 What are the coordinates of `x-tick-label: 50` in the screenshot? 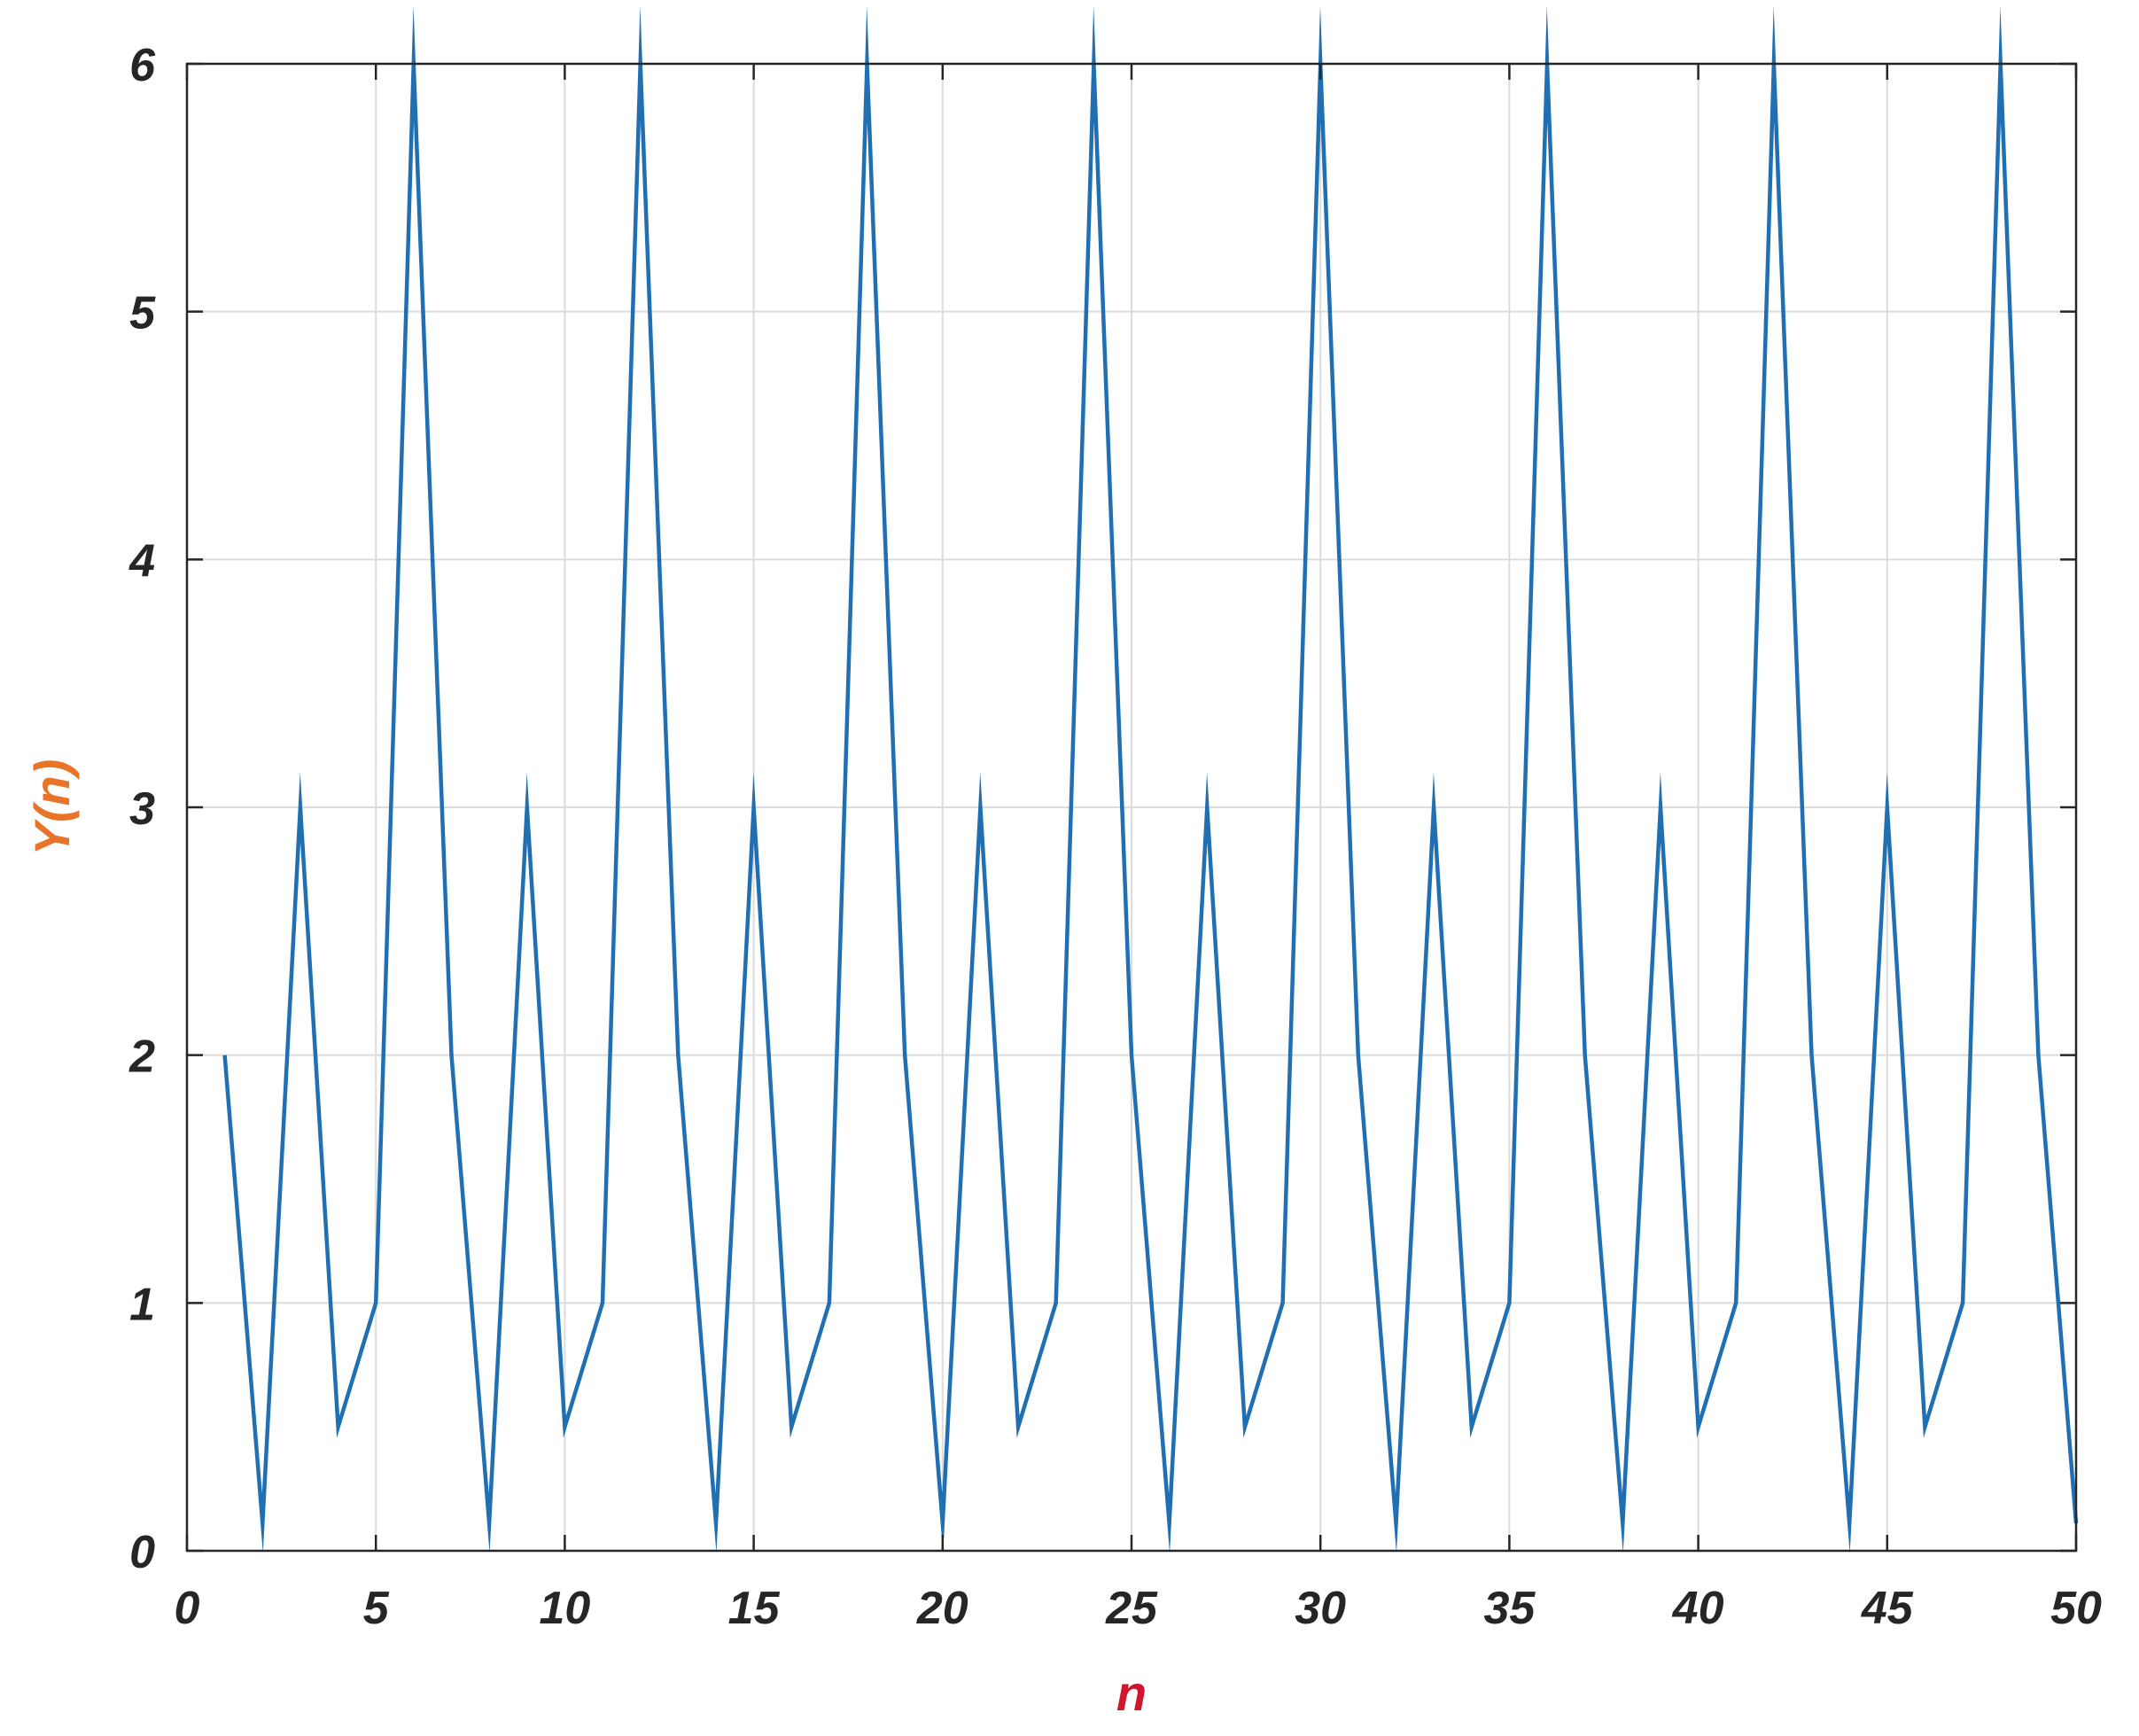 It's located at (2076, 1608).